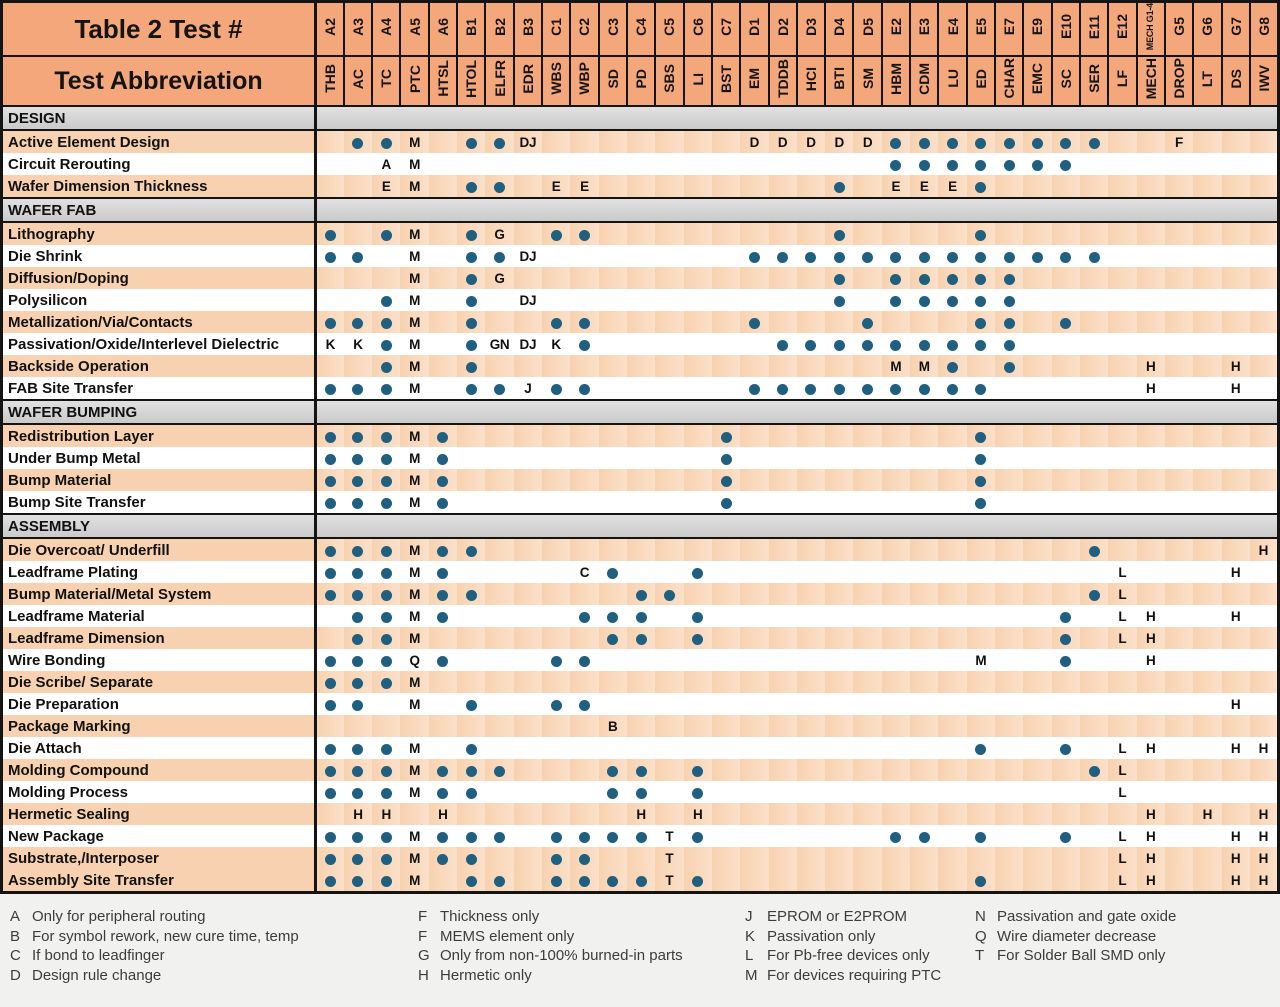 The height and width of the screenshot is (1007, 1280). I want to click on cell-assembly-site-transfer-mech-g1-4: H, so click(1150, 881).